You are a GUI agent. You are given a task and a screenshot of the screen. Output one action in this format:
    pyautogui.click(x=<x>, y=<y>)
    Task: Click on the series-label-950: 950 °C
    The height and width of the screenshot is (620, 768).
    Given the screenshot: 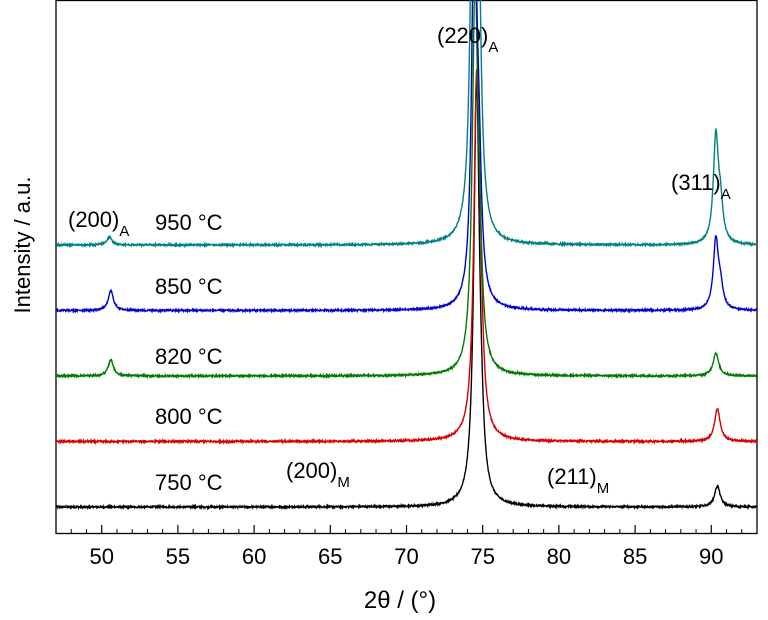 What is the action you would take?
    pyautogui.click(x=189, y=222)
    